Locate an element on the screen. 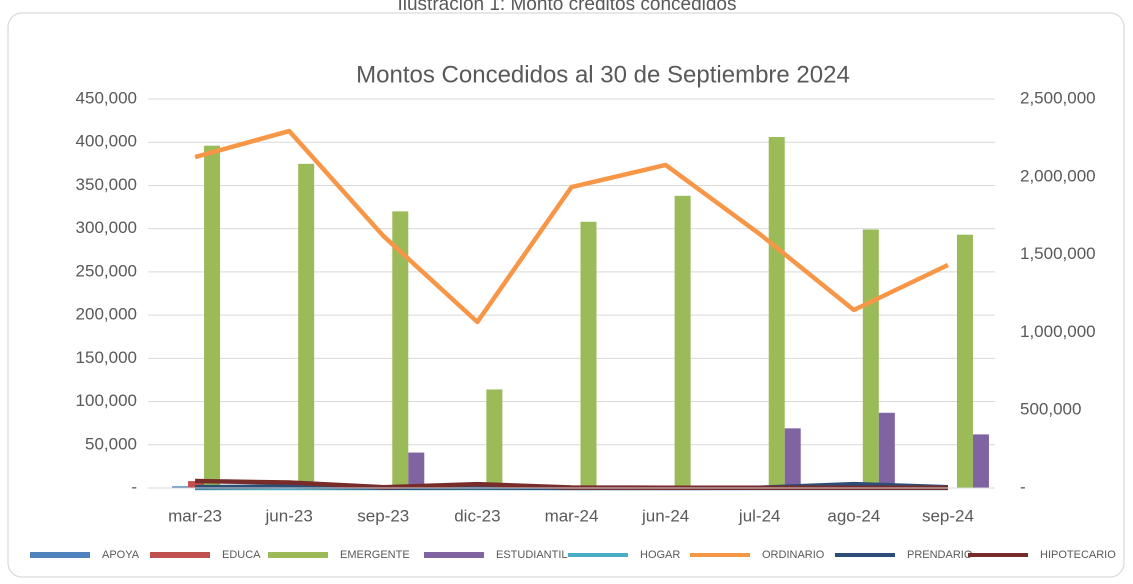 This screenshot has width=1133, height=584. y-tick-label: 50,000 is located at coordinates (111, 443).